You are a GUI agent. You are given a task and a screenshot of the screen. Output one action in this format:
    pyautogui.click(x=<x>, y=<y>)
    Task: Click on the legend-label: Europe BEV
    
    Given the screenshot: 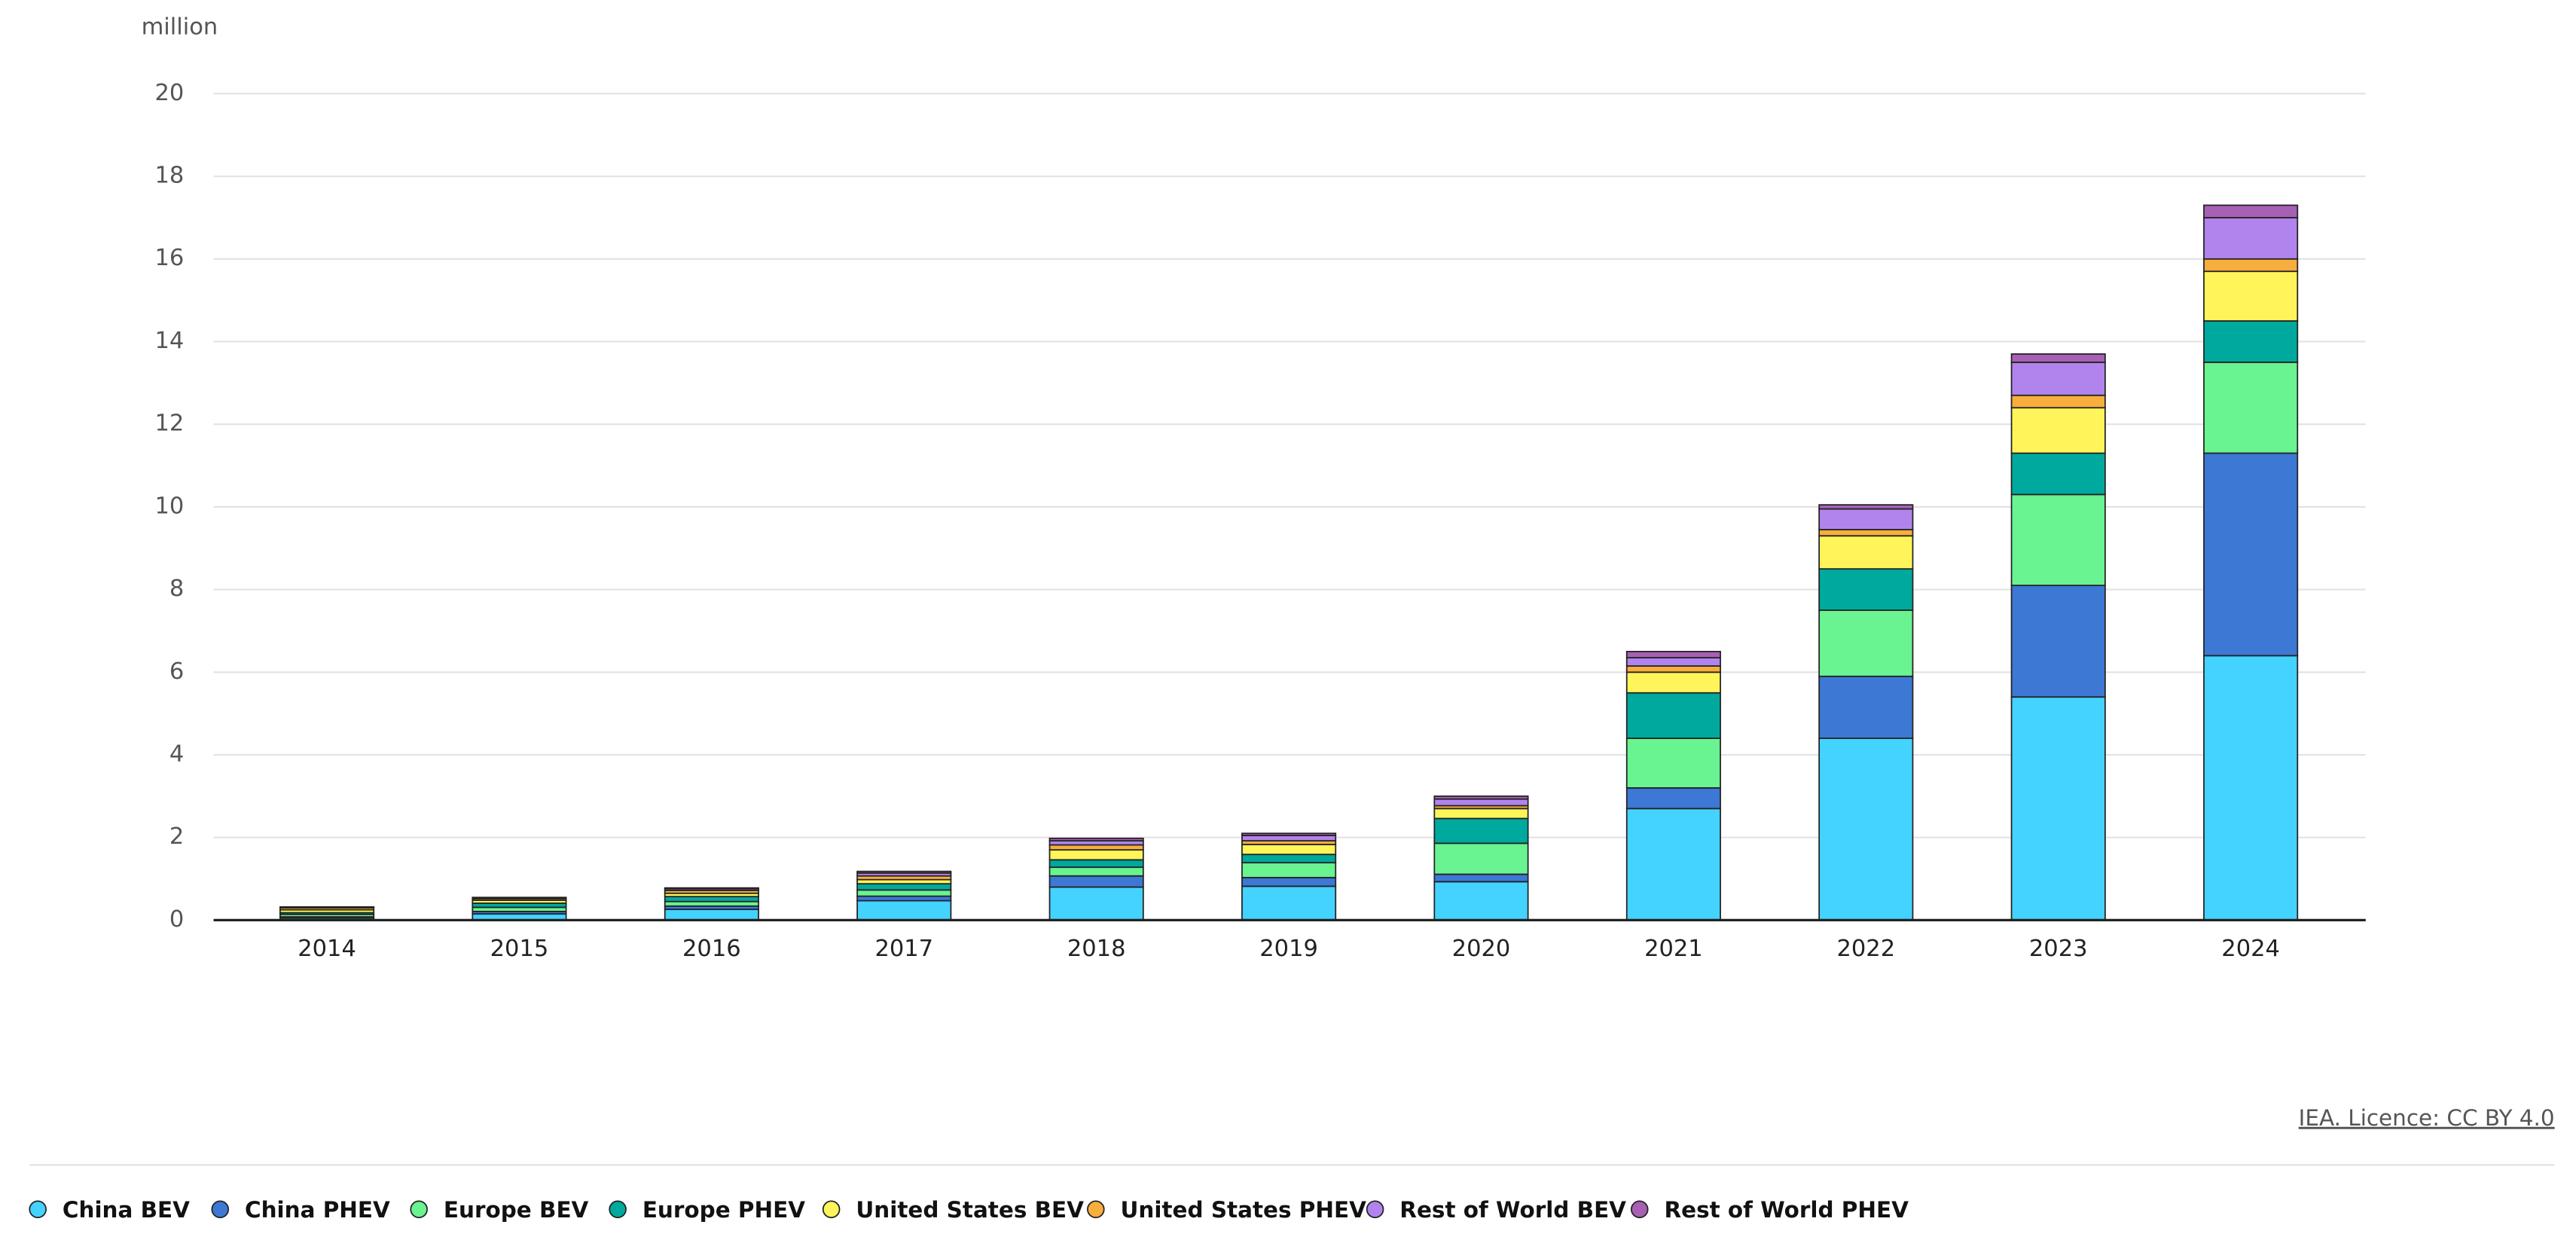 What is the action you would take?
    pyautogui.click(x=517, y=1210)
    